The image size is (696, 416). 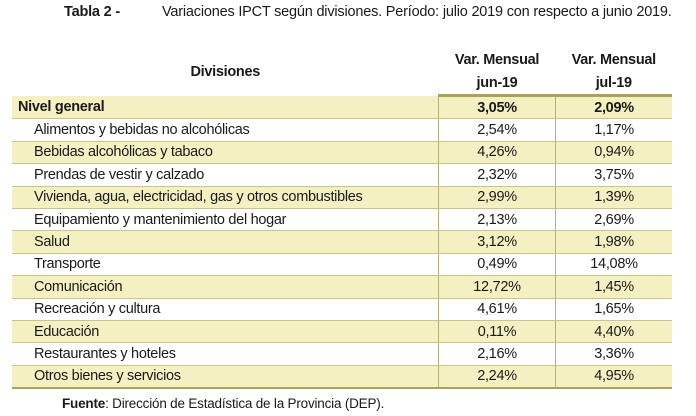 I want to click on division-cell: Nivel general, so click(x=225, y=107).